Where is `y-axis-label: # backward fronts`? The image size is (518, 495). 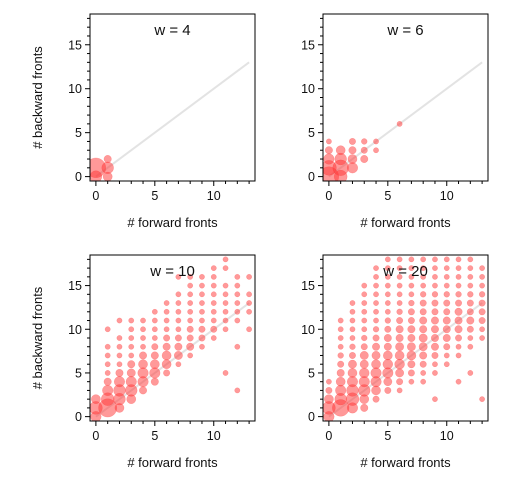 y-axis-label: # backward fronts is located at coordinates (37, 97).